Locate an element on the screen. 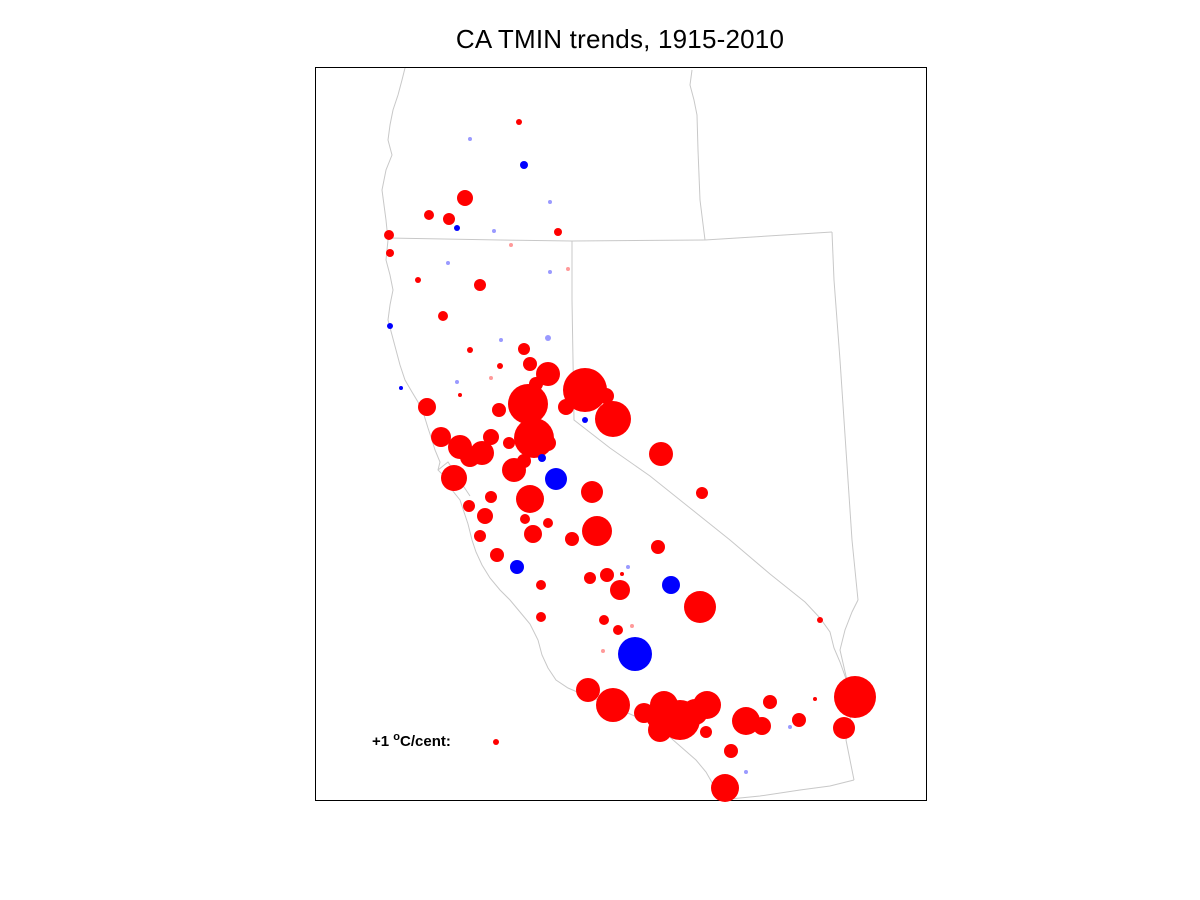 This screenshot has height=900, width=1200. nv-north-border is located at coordinates (768, 236).